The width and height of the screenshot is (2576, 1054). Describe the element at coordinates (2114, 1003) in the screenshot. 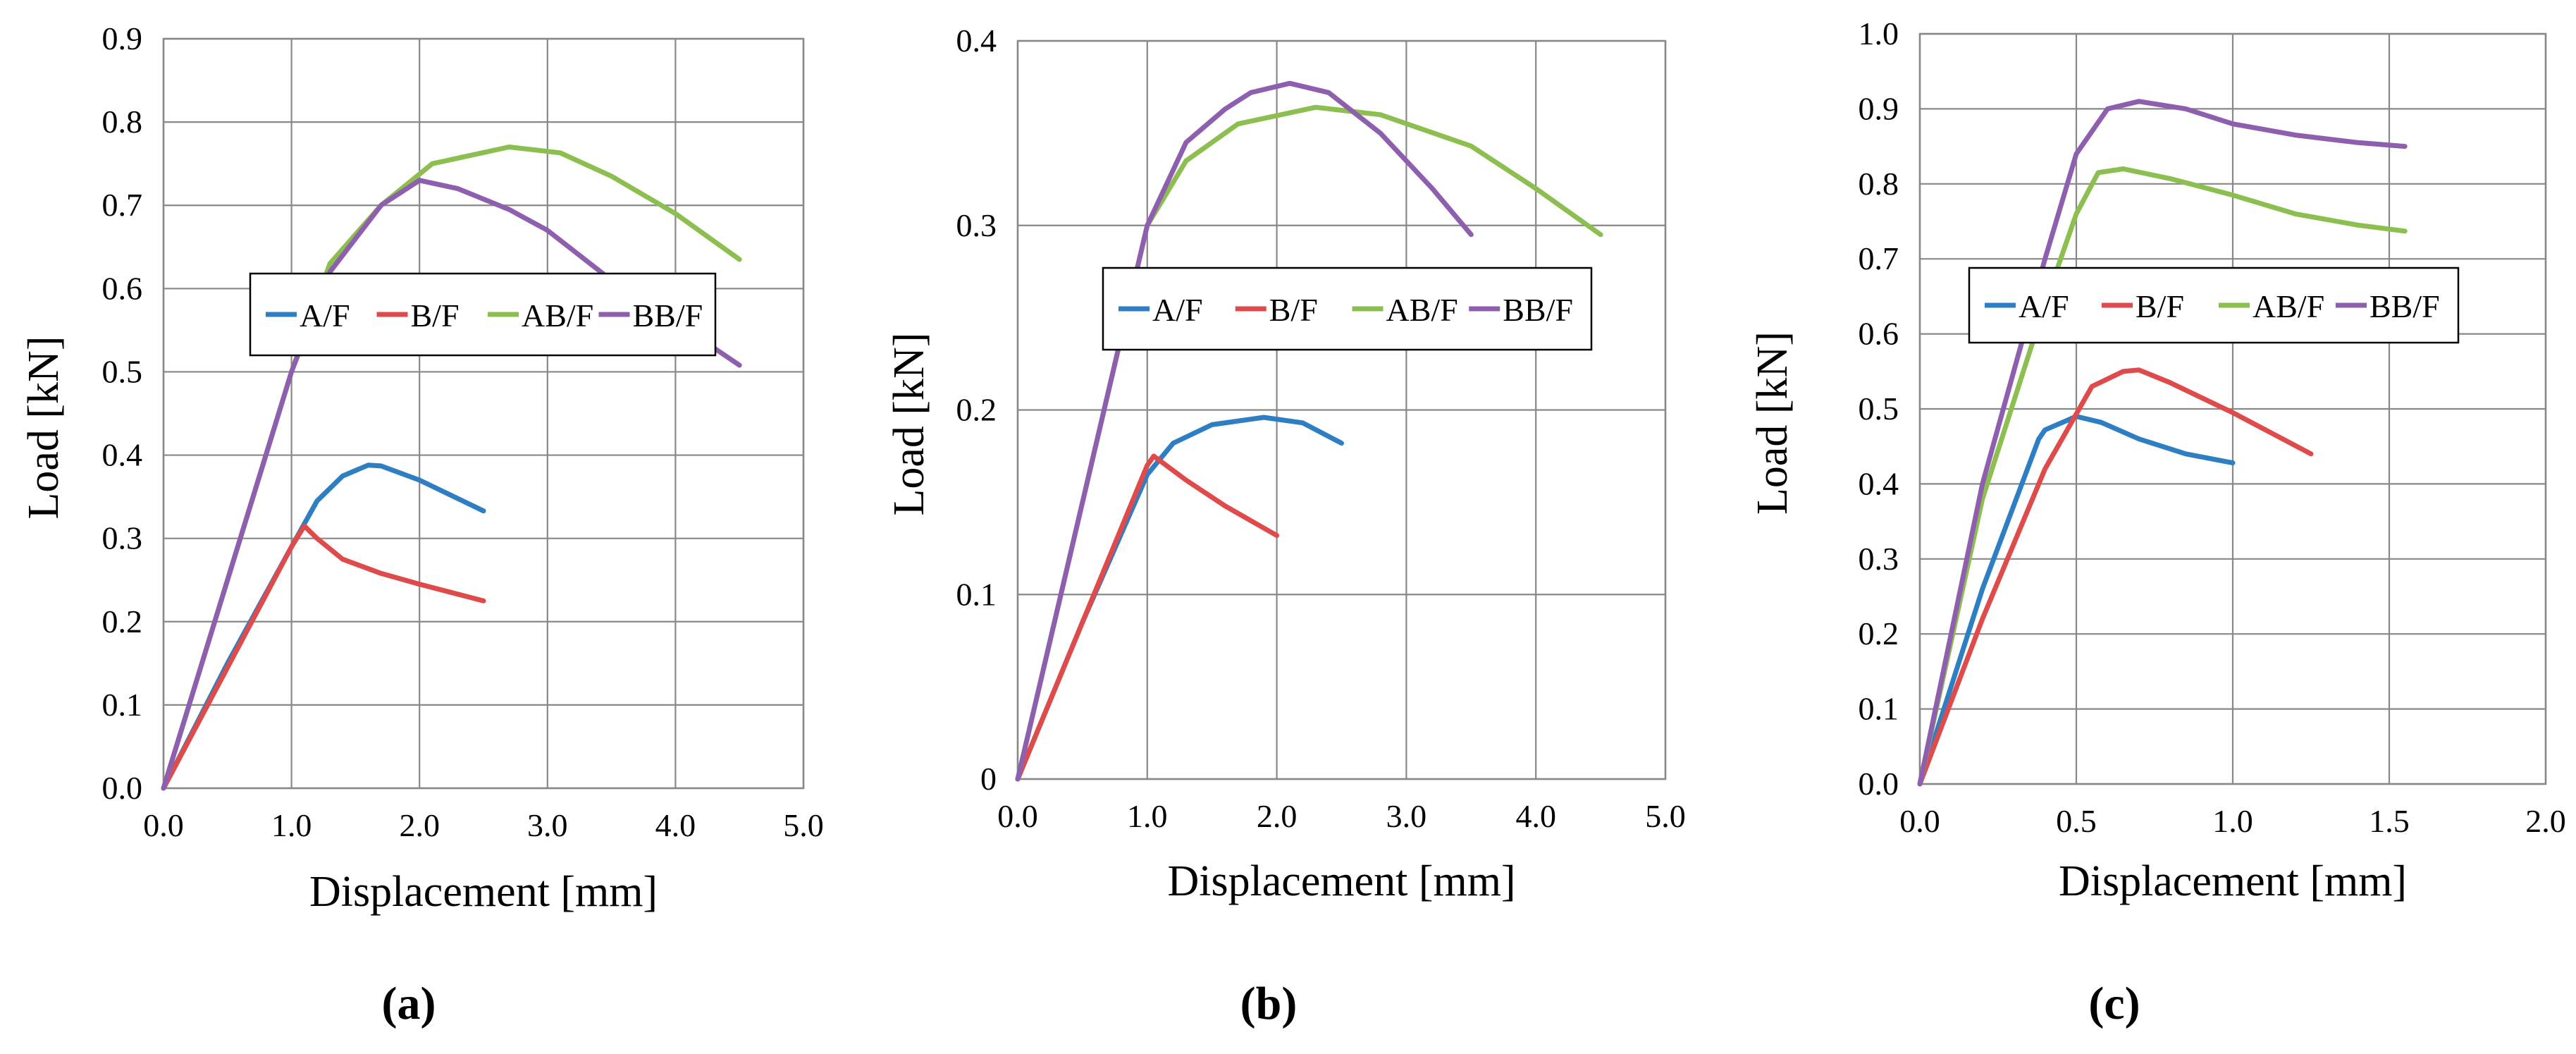

I see `panel-label: (c)` at that location.